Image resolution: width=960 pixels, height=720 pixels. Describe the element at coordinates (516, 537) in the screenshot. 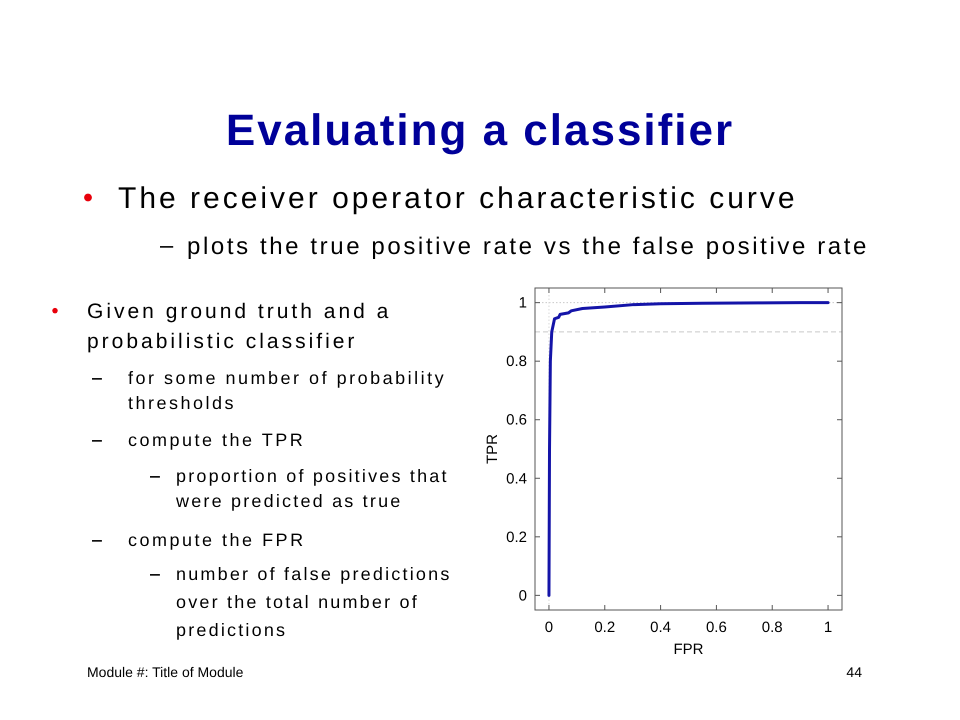

I see `y-tick-label: 0.2` at that location.